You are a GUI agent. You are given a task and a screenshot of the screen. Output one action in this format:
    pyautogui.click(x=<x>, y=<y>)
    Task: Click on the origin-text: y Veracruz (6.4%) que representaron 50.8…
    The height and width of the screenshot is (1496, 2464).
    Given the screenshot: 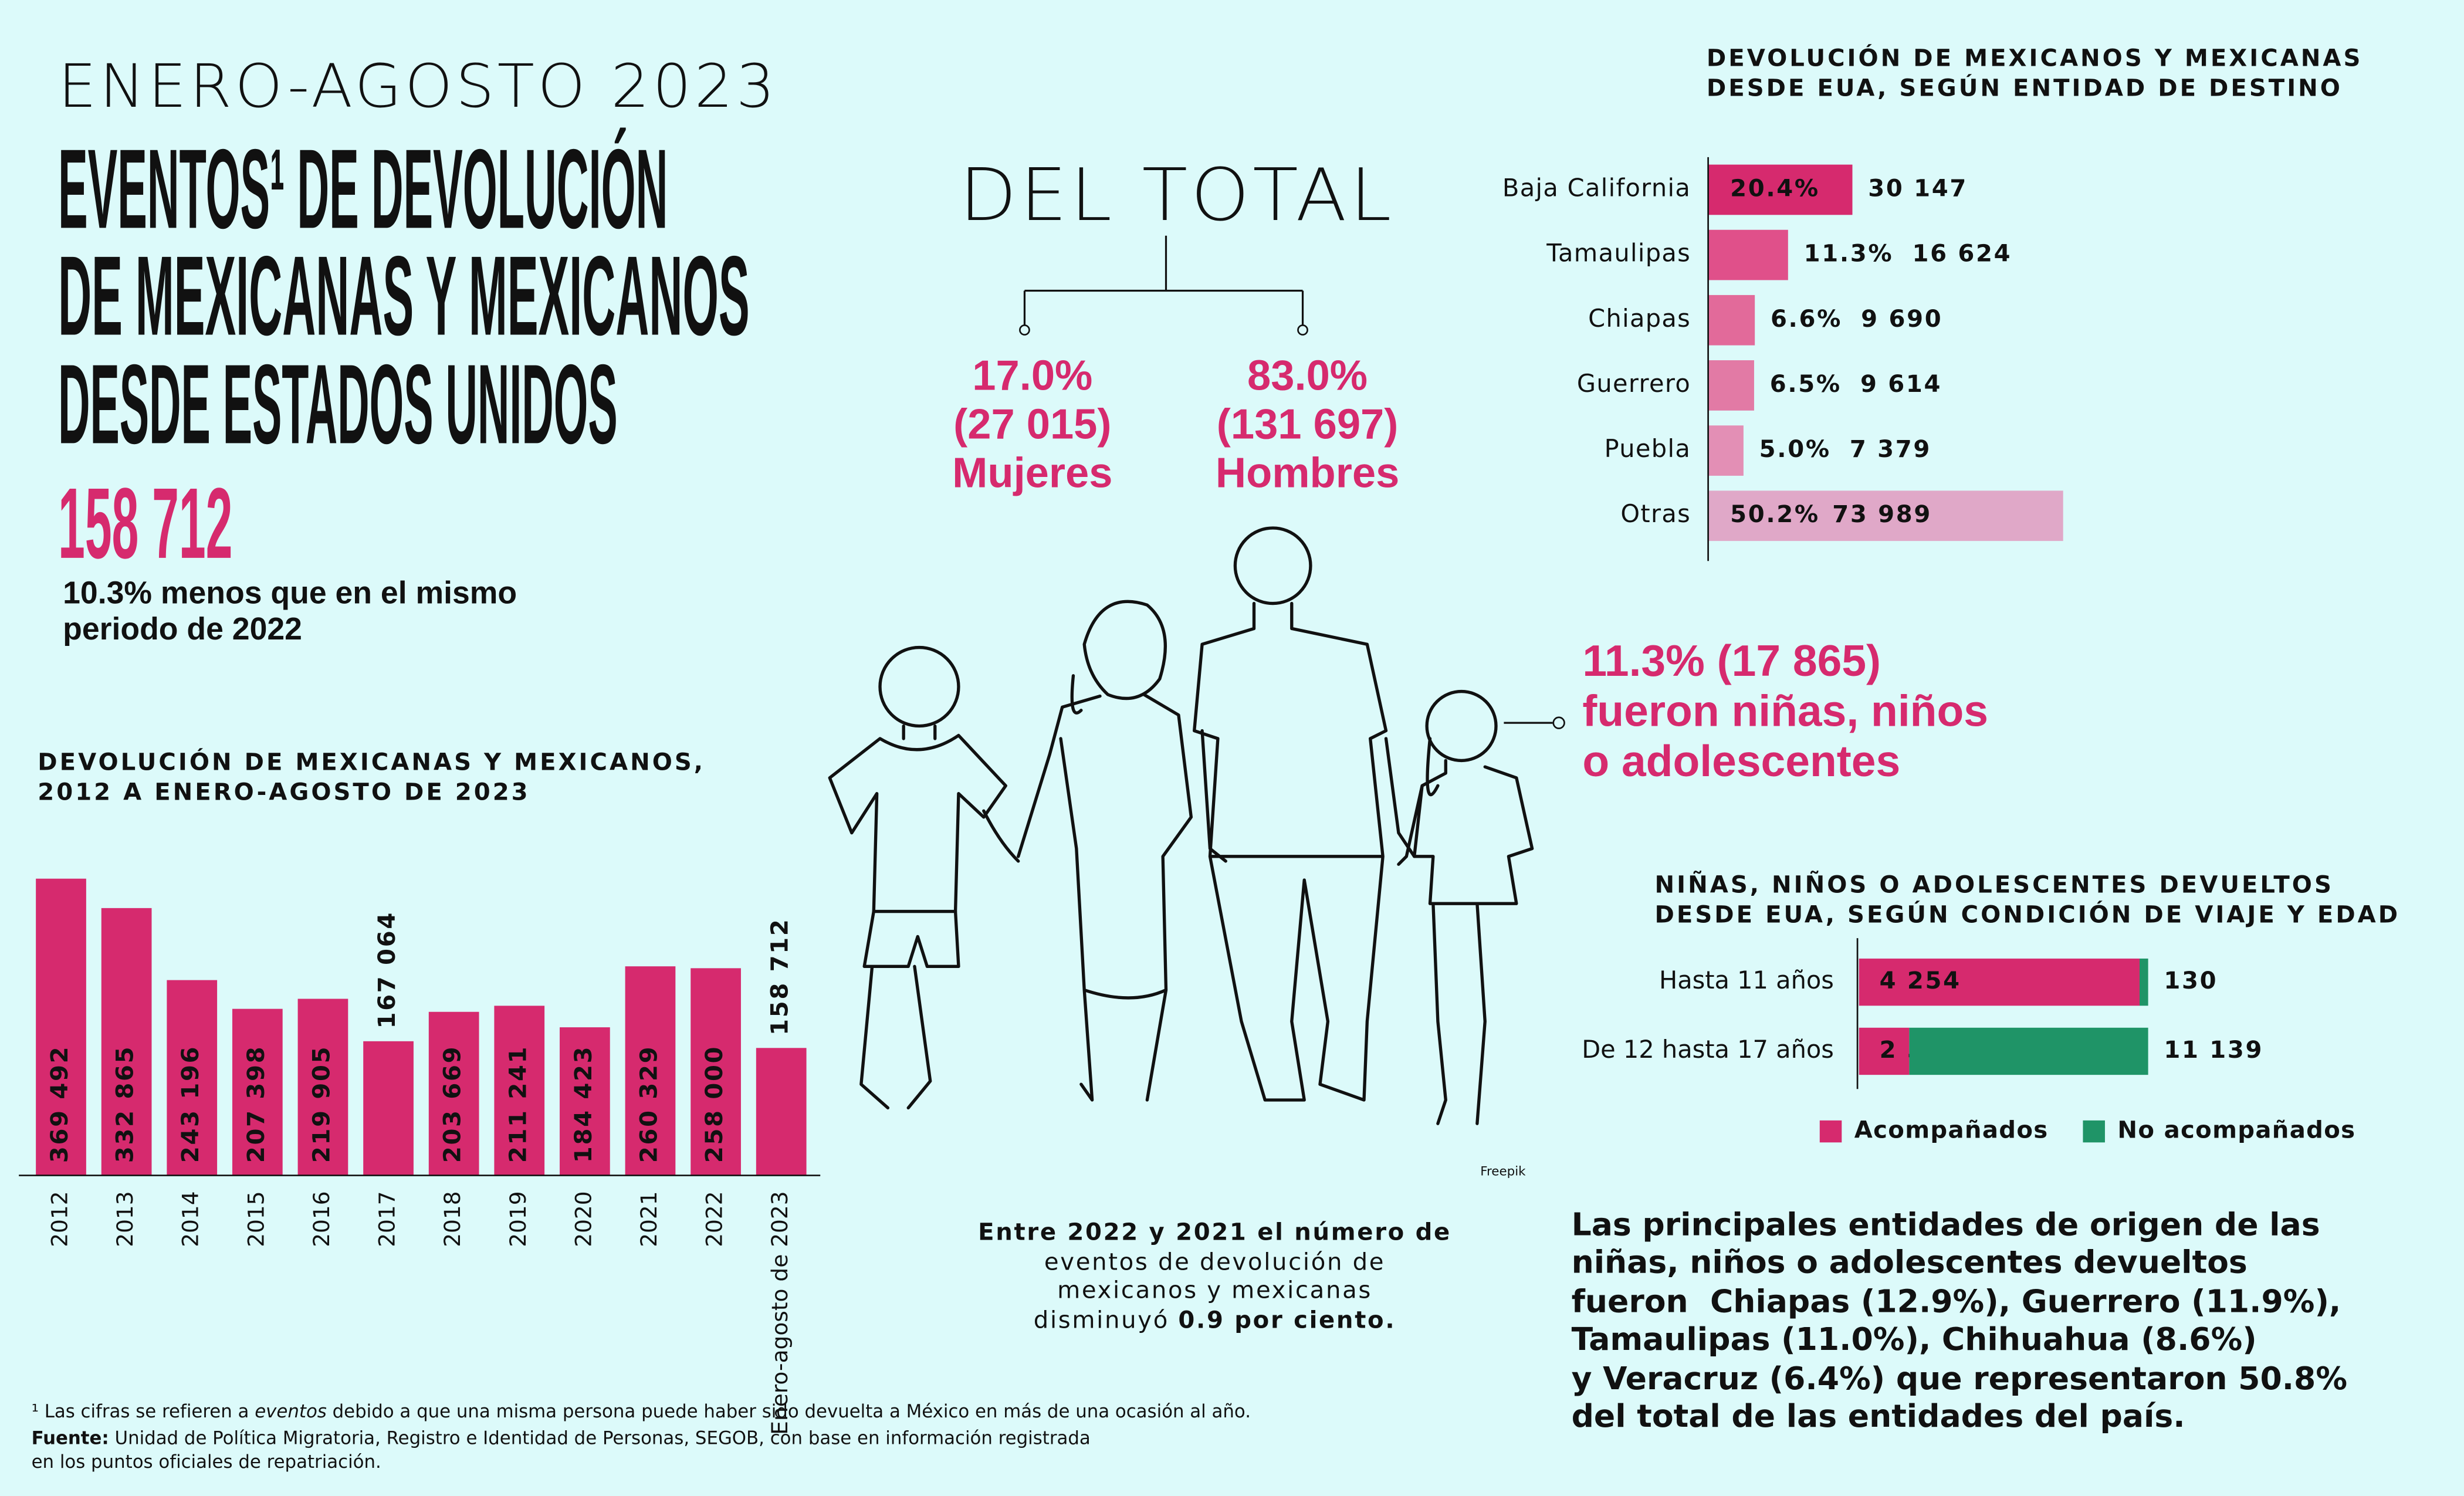 What is the action you would take?
    pyautogui.click(x=1960, y=1378)
    